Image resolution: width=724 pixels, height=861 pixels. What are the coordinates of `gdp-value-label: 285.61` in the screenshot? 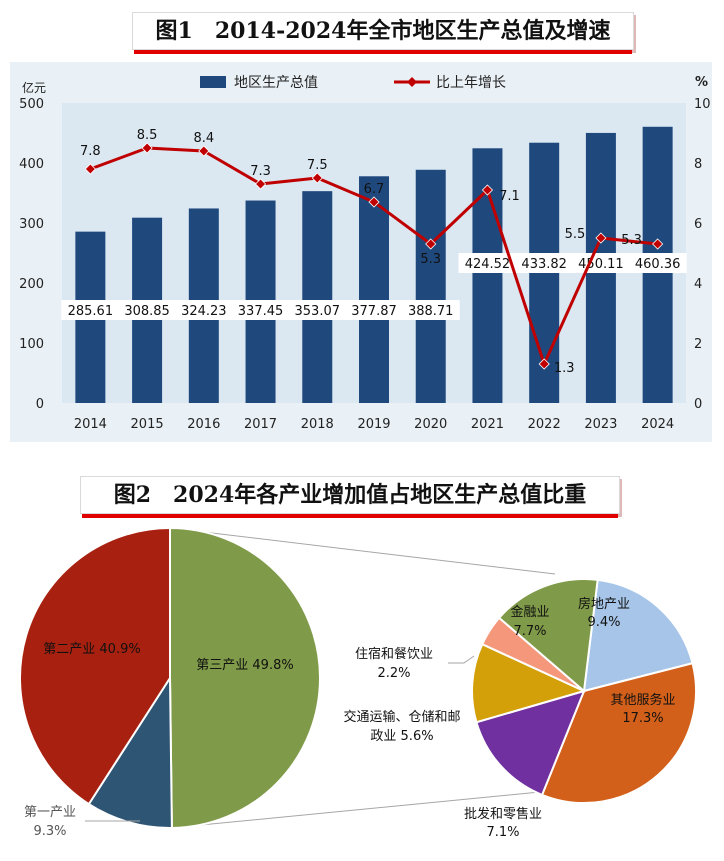 It's located at (91, 311).